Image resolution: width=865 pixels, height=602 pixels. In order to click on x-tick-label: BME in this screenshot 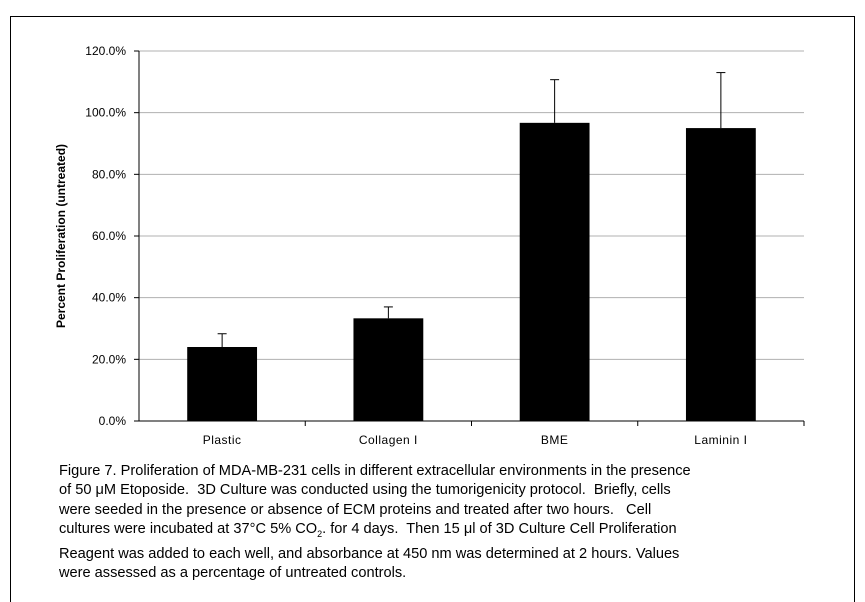, I will do `click(555, 440)`.